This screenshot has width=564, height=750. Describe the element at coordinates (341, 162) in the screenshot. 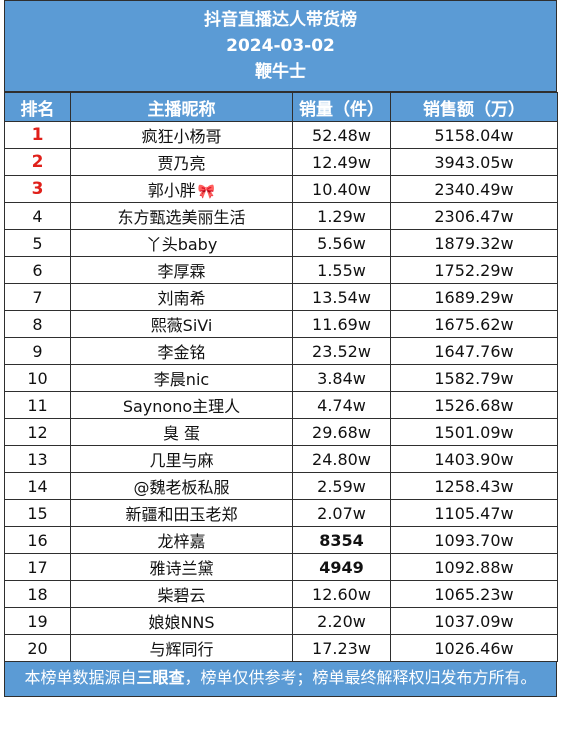

I see `sales-cell: 12.49w` at that location.